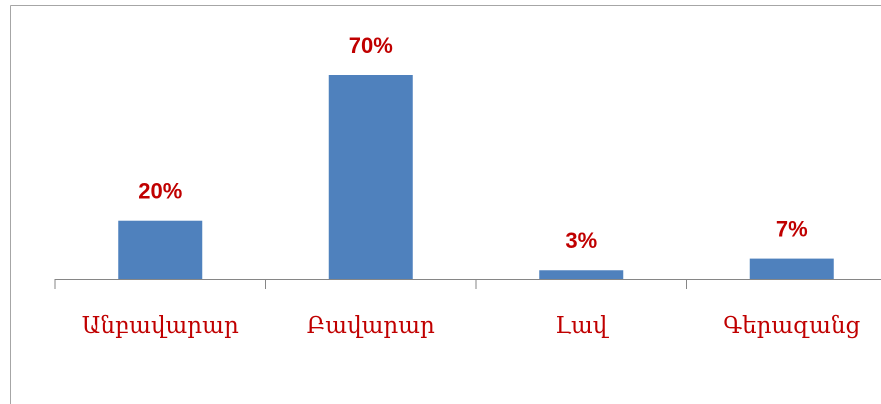 Image resolution: width=881 pixels, height=404 pixels. I want to click on value-label: 70%, so click(371, 45).